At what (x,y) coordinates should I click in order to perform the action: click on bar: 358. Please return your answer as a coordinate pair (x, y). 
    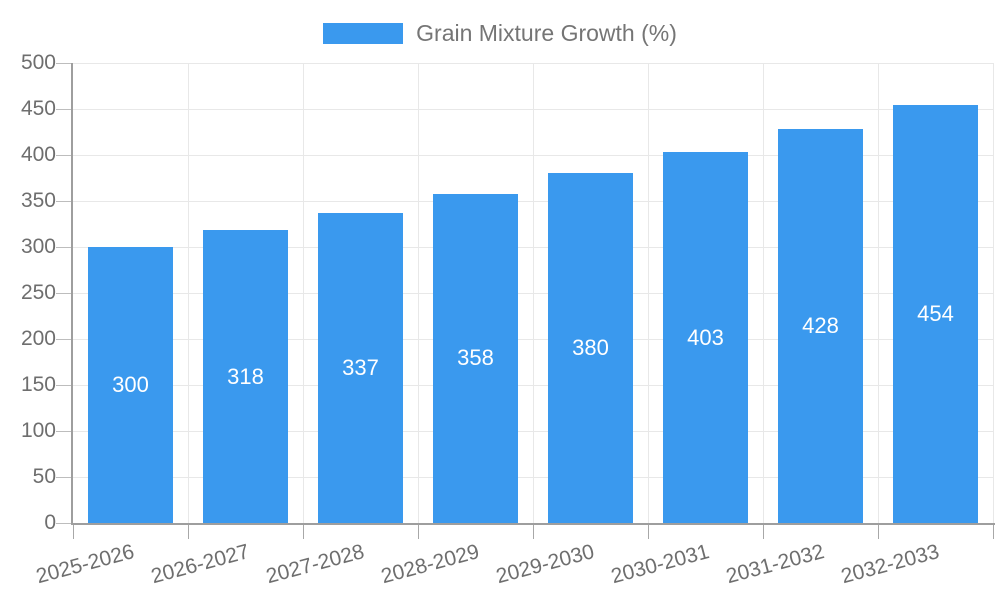
    Looking at the image, I should click on (475, 358).